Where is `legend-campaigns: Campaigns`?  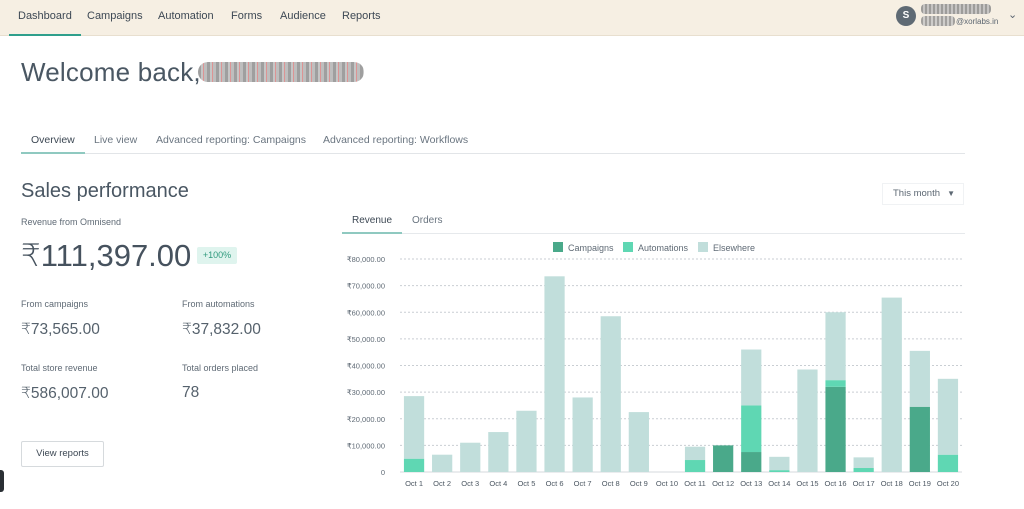 legend-campaigns: Campaigns is located at coordinates (583, 247).